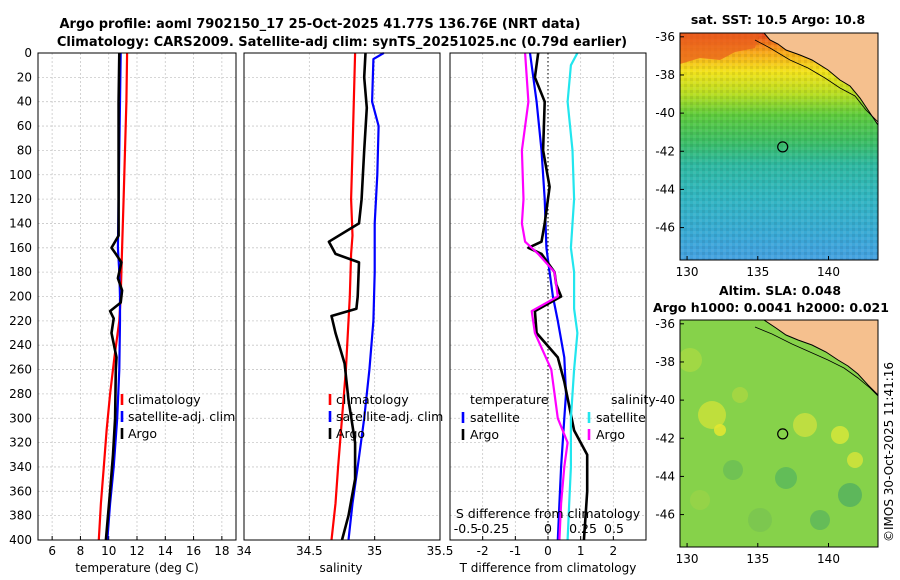 The width and height of the screenshot is (900, 580). What do you see at coordinates (780, 290) in the screenshot?
I see `sla-map-title: Altim. SLA: 0.048` at bounding box center [780, 290].